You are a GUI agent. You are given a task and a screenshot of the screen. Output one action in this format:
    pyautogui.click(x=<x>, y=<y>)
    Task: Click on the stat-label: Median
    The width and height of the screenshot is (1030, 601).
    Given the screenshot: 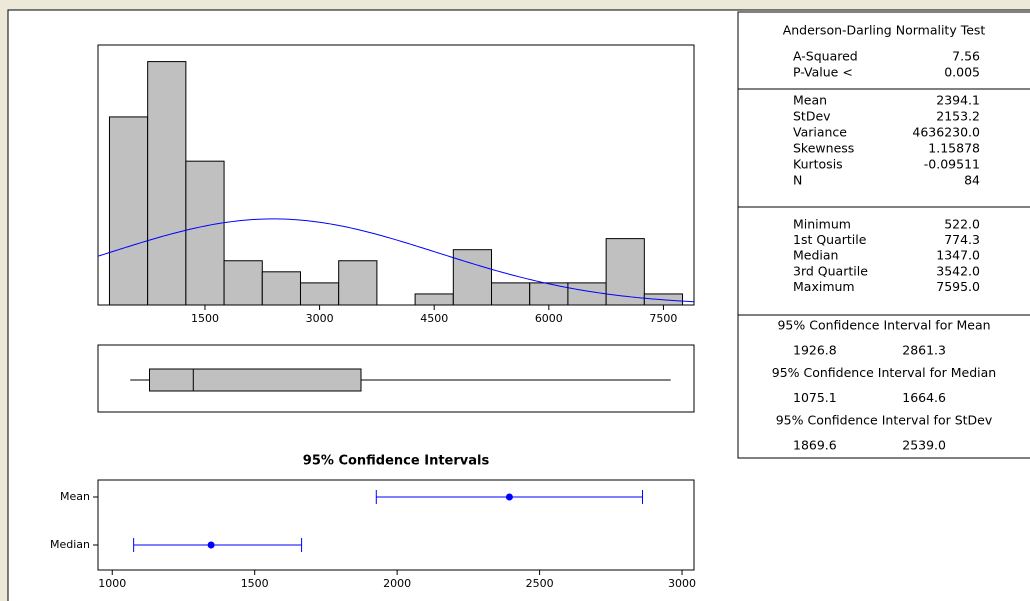 What is the action you would take?
    pyautogui.click(x=815, y=255)
    